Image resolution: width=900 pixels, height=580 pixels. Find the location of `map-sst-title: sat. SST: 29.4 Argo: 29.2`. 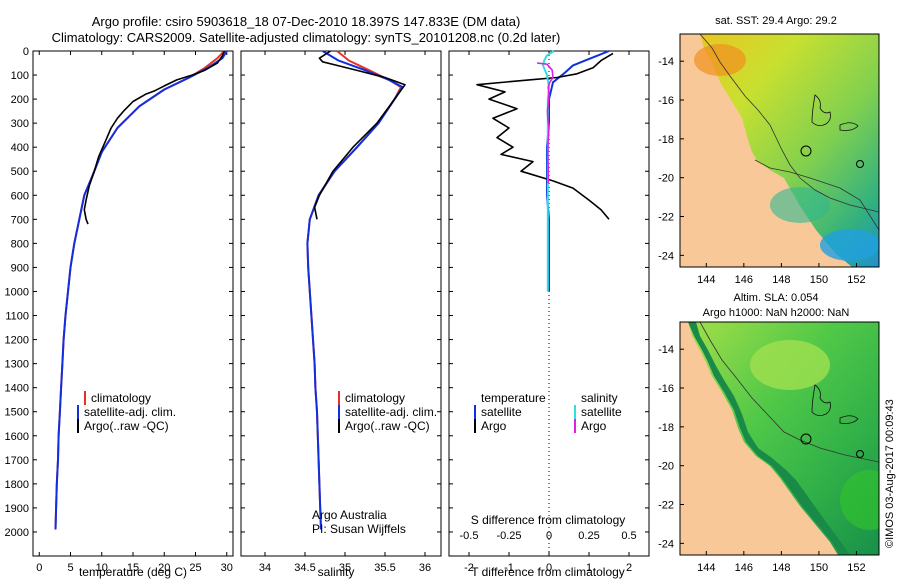

map-sst-title: sat. SST: 29.4 Argo: 29.2 is located at coordinates (776, 21).